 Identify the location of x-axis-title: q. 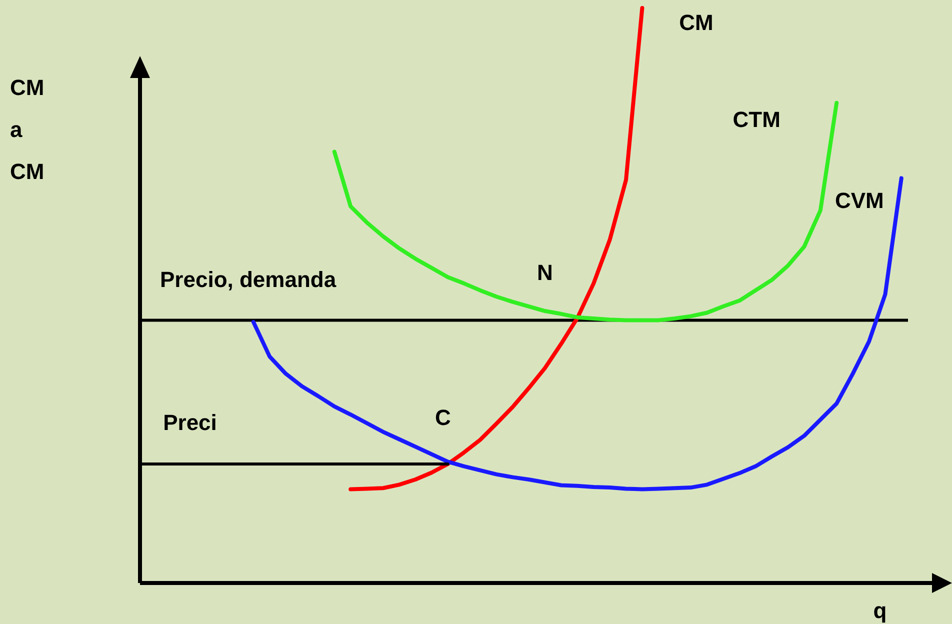
(880, 610).